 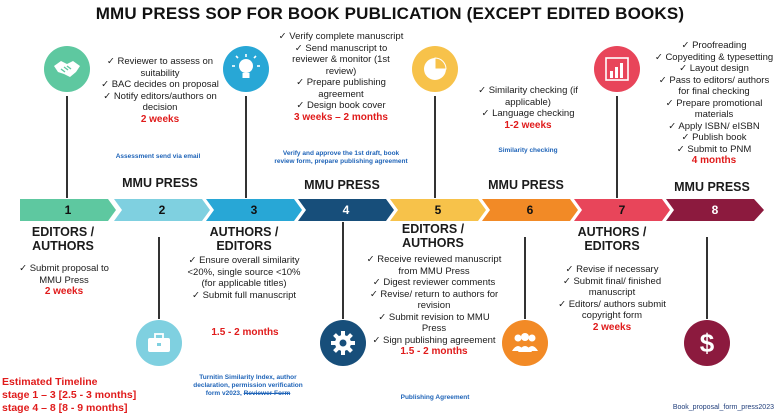 I want to click on stage-number: 2, so click(x=162, y=210).